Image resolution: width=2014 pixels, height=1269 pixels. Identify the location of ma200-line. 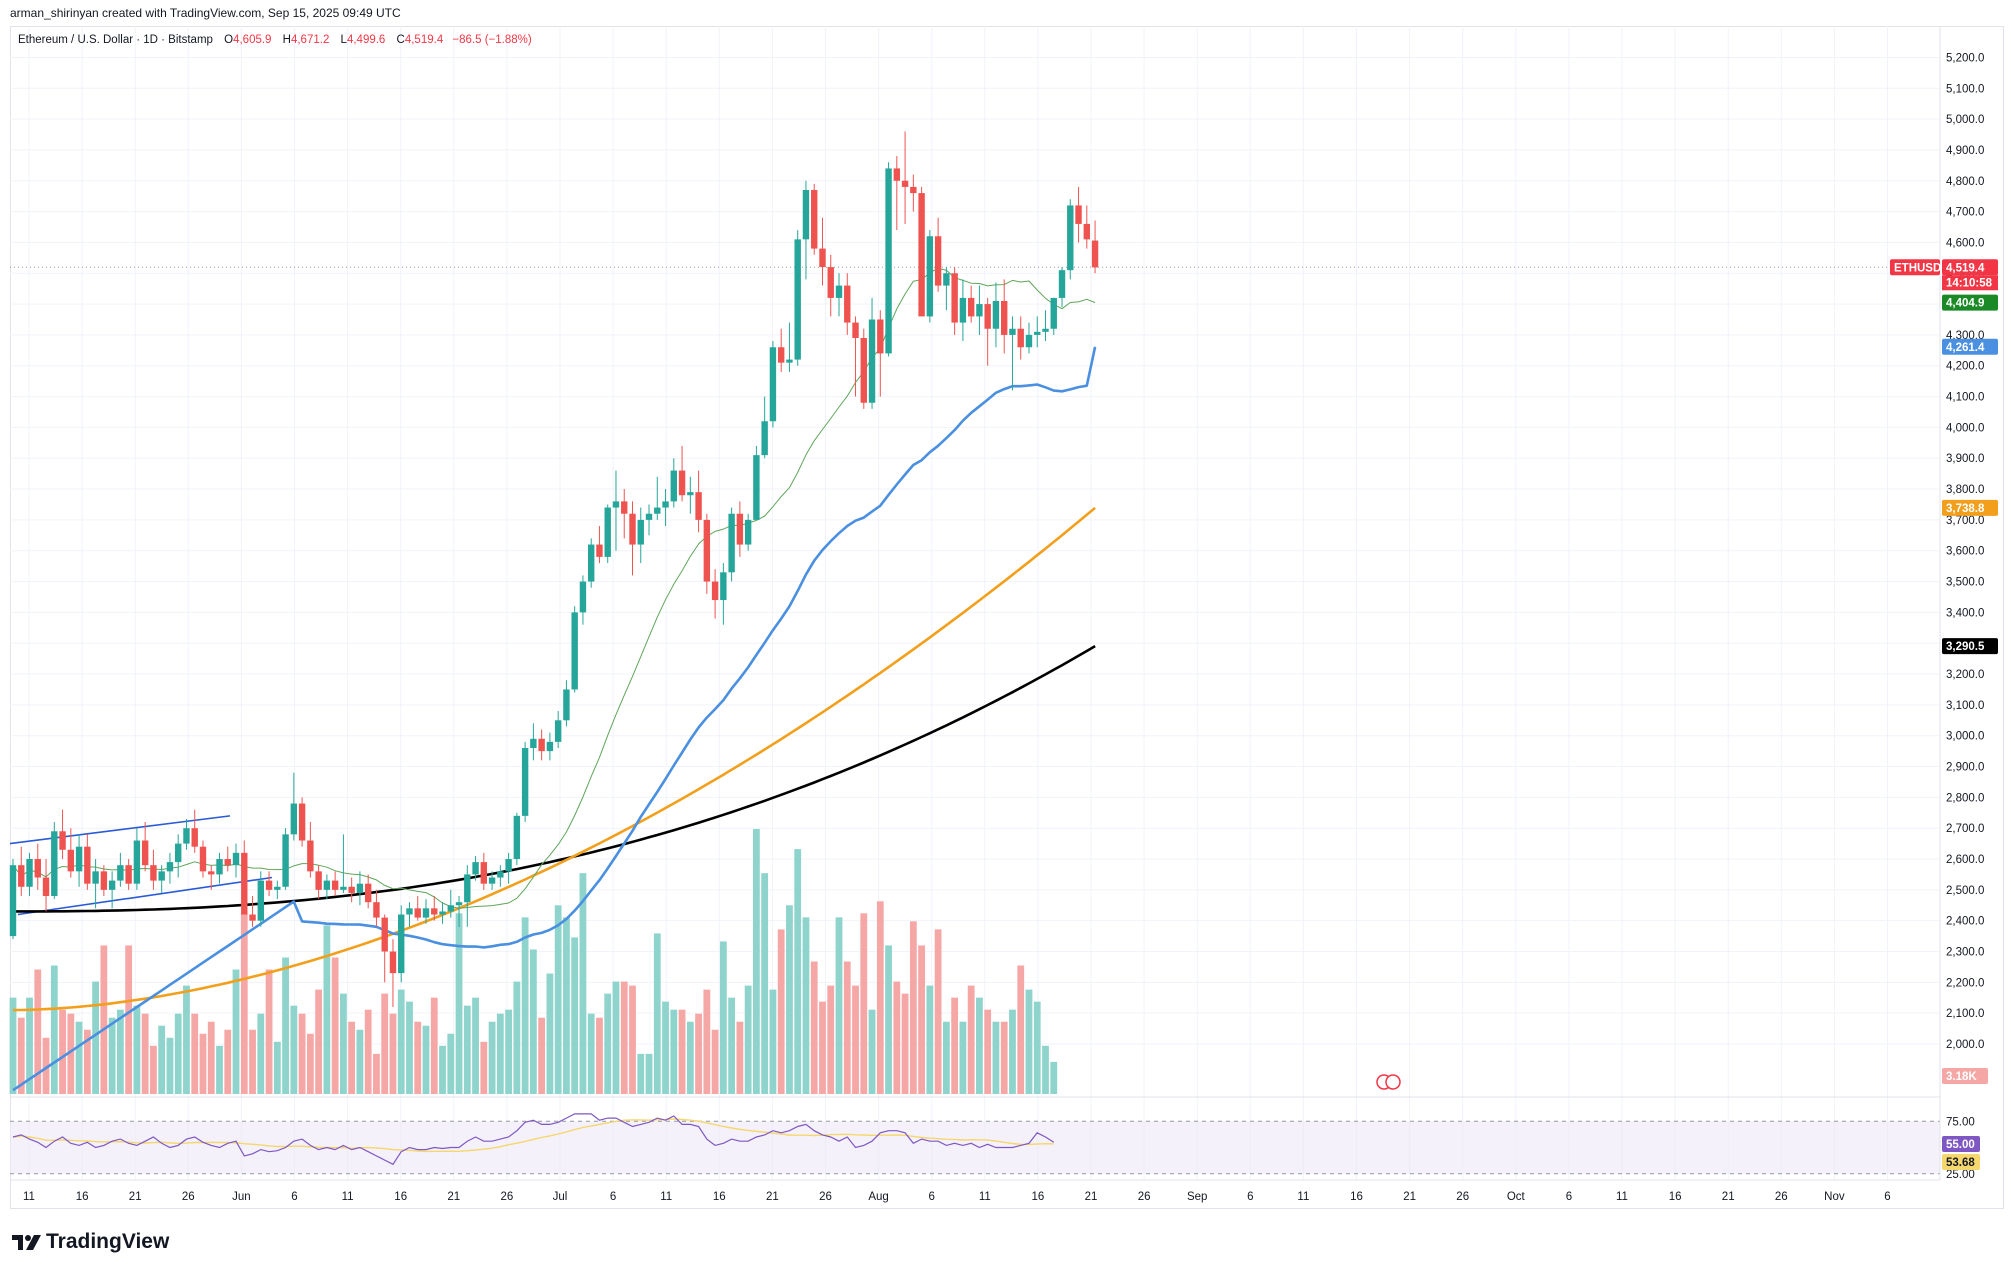
(554, 778).